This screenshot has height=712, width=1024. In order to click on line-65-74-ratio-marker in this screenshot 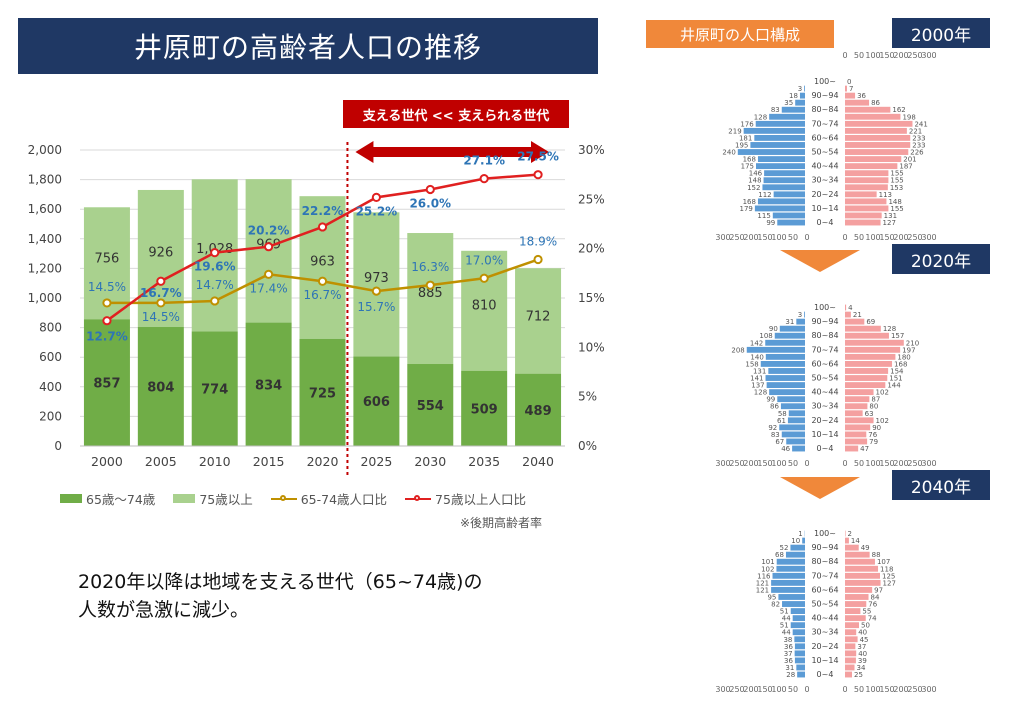, I will do `click(268, 274)`.